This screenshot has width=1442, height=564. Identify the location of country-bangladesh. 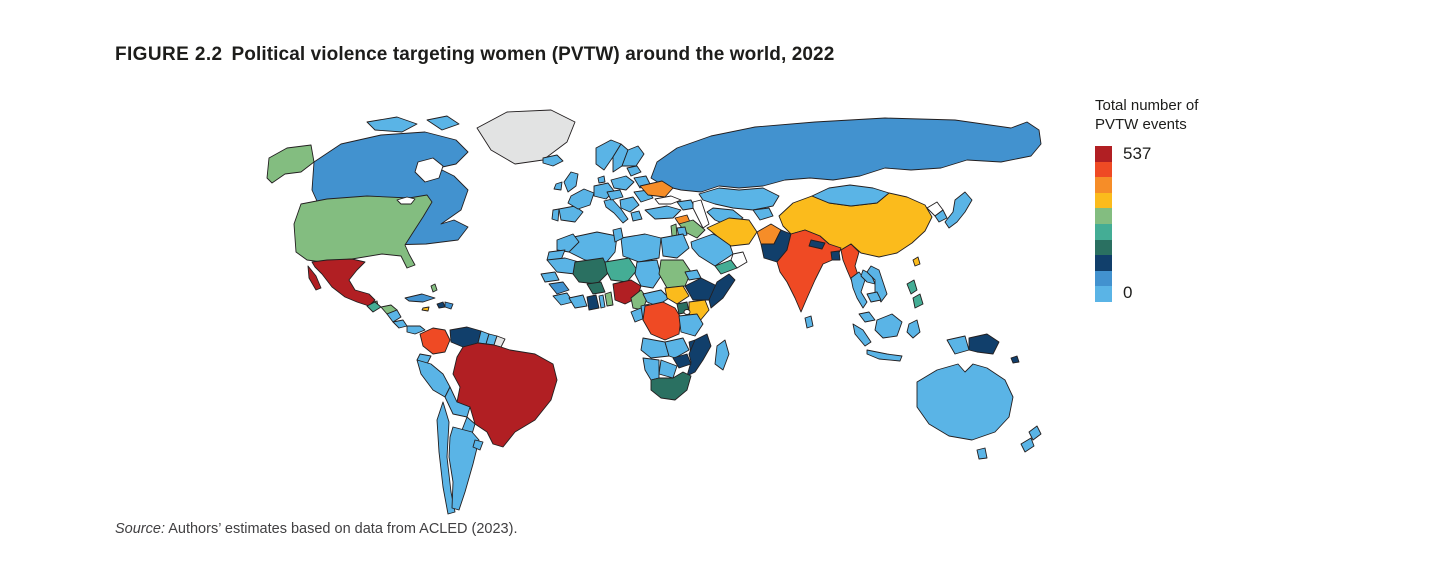
(835, 255).